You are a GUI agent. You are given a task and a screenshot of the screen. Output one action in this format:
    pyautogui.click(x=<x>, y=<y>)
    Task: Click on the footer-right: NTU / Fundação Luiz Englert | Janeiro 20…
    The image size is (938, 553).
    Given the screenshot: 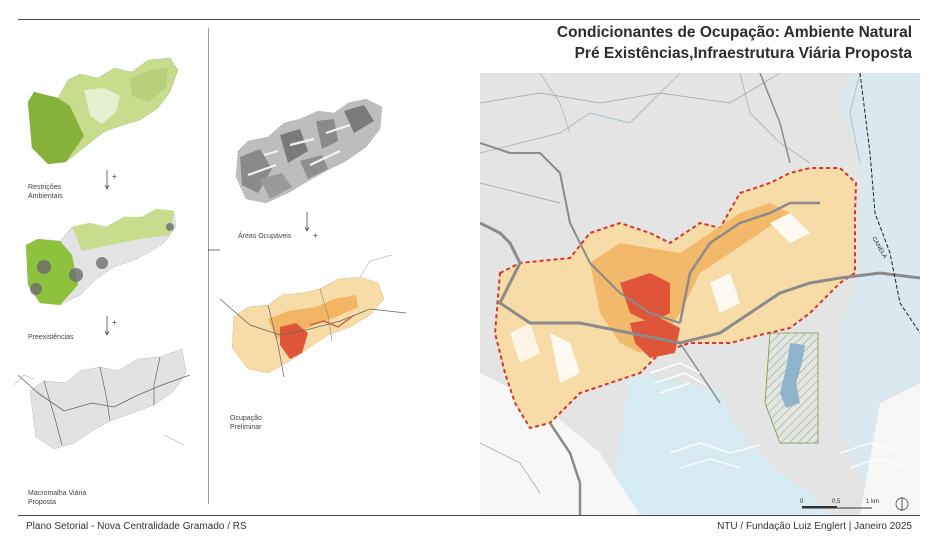 What is the action you would take?
    pyautogui.click(x=814, y=526)
    